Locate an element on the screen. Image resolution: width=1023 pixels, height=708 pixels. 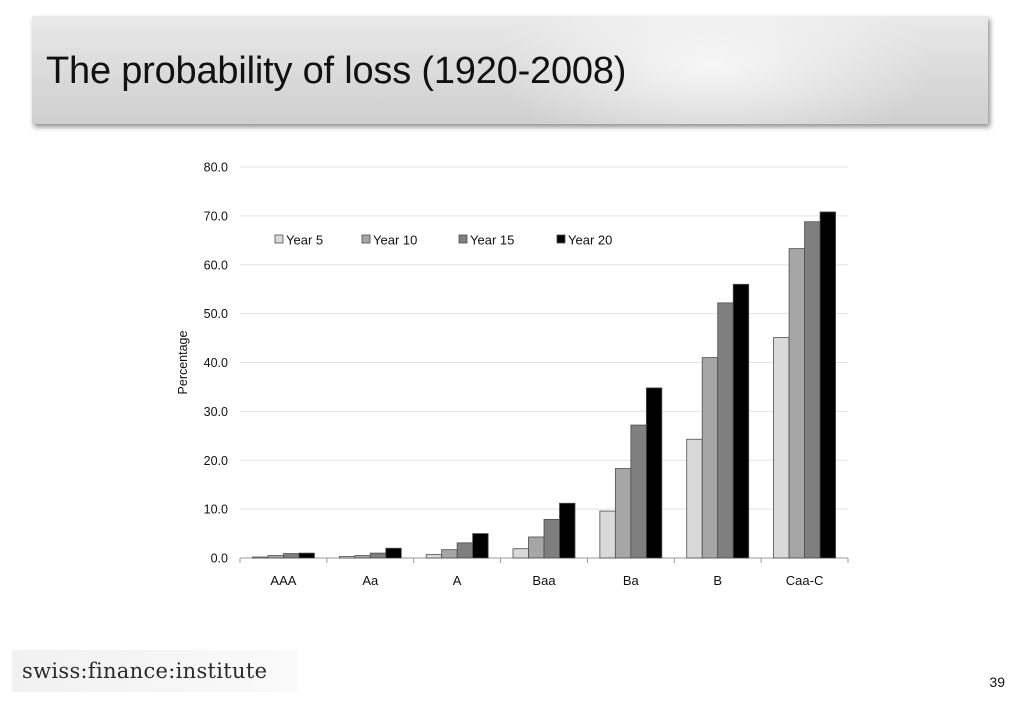
bar-year-10-ba is located at coordinates (623, 513).